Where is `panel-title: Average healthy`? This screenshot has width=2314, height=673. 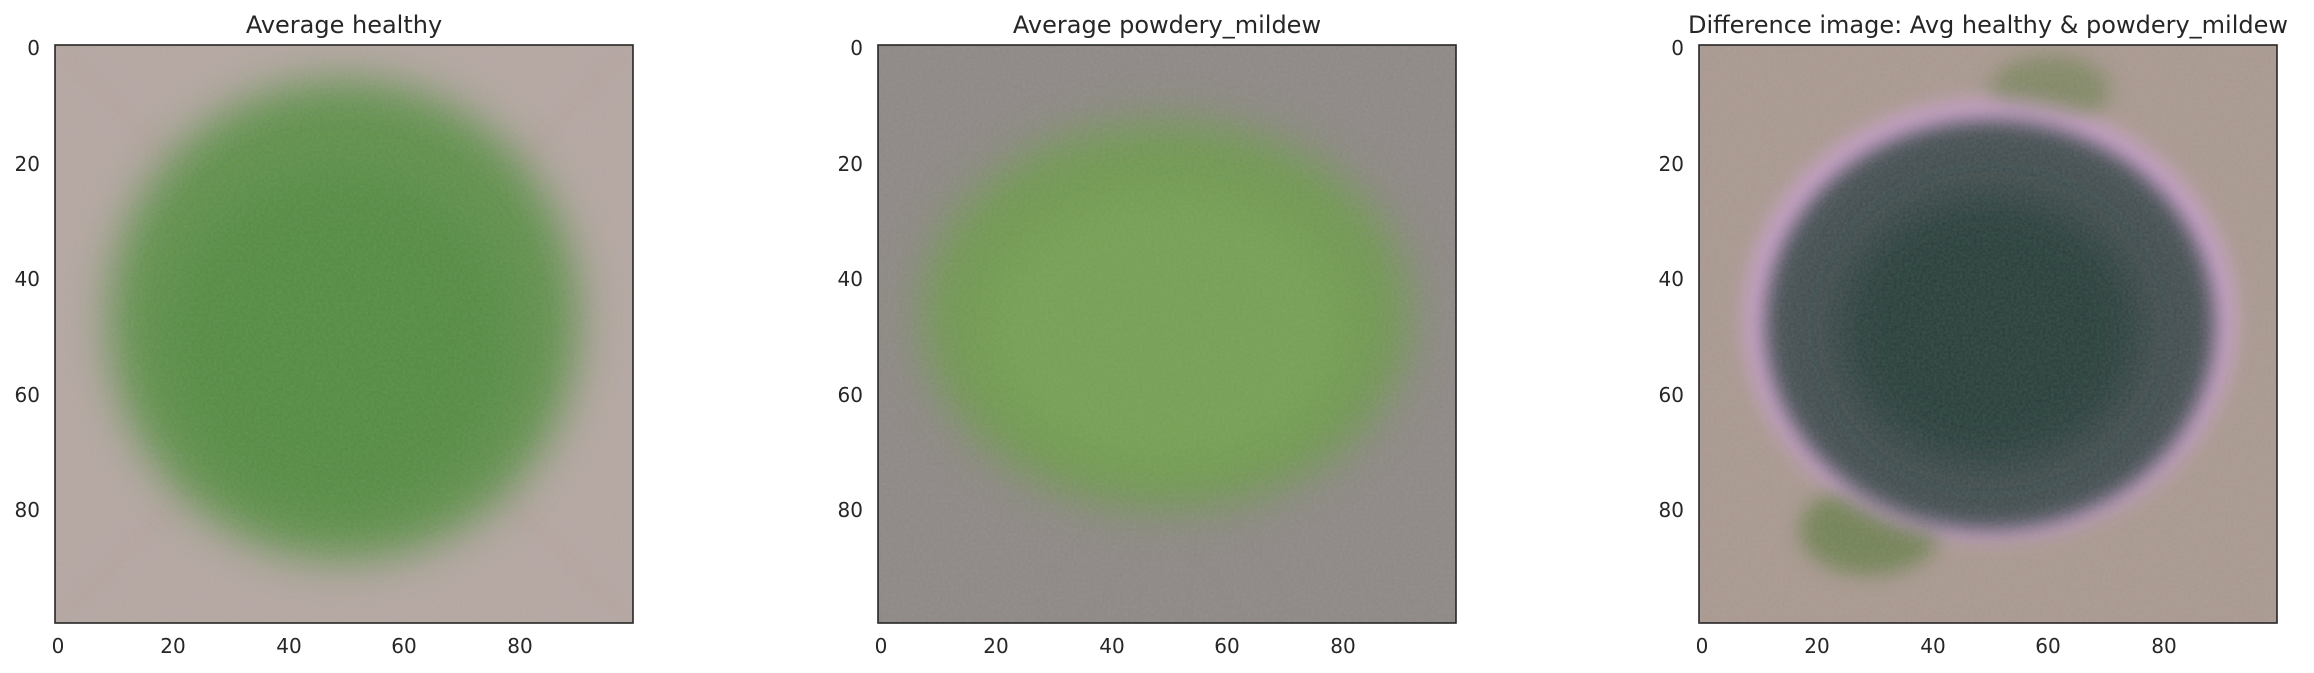
panel-title: Average healthy is located at coordinates (344, 25).